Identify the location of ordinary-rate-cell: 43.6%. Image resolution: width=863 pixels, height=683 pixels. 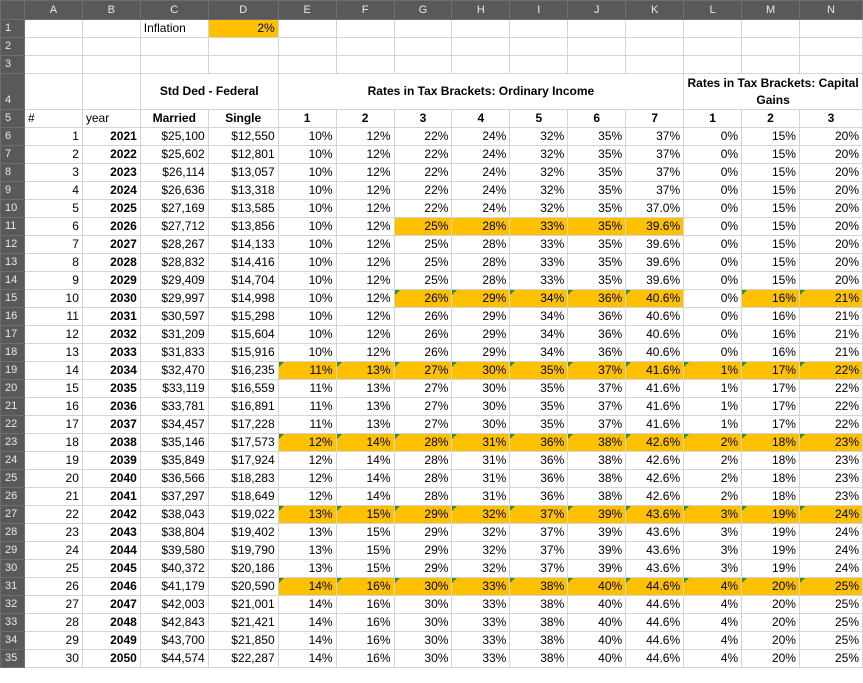
(655, 514).